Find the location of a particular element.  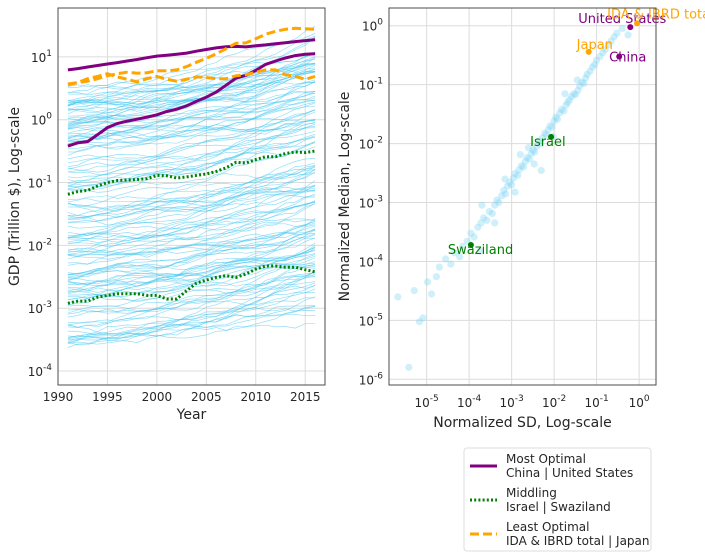

y-tick-label-exponent: -1 is located at coordinates (47, 180).